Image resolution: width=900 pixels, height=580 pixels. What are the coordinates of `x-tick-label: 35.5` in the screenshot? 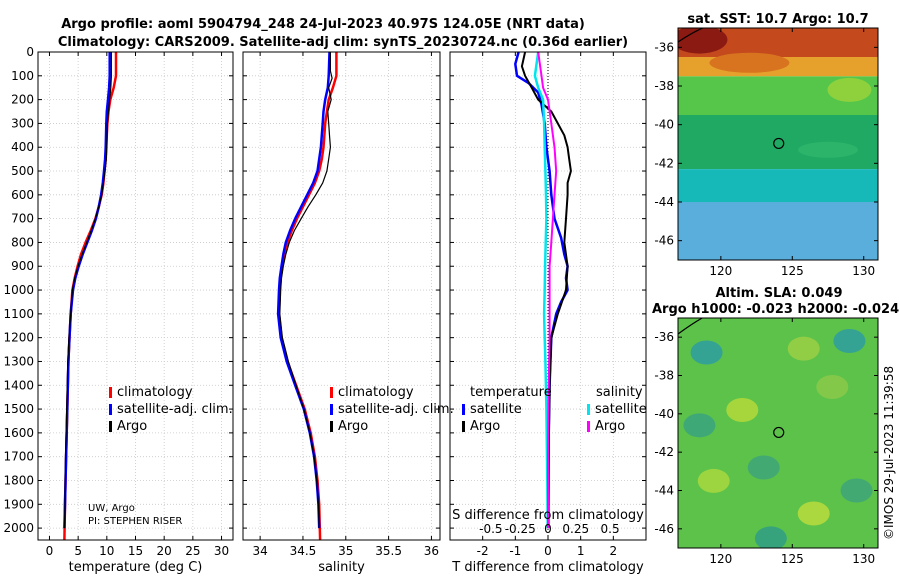 It's located at (388, 551).